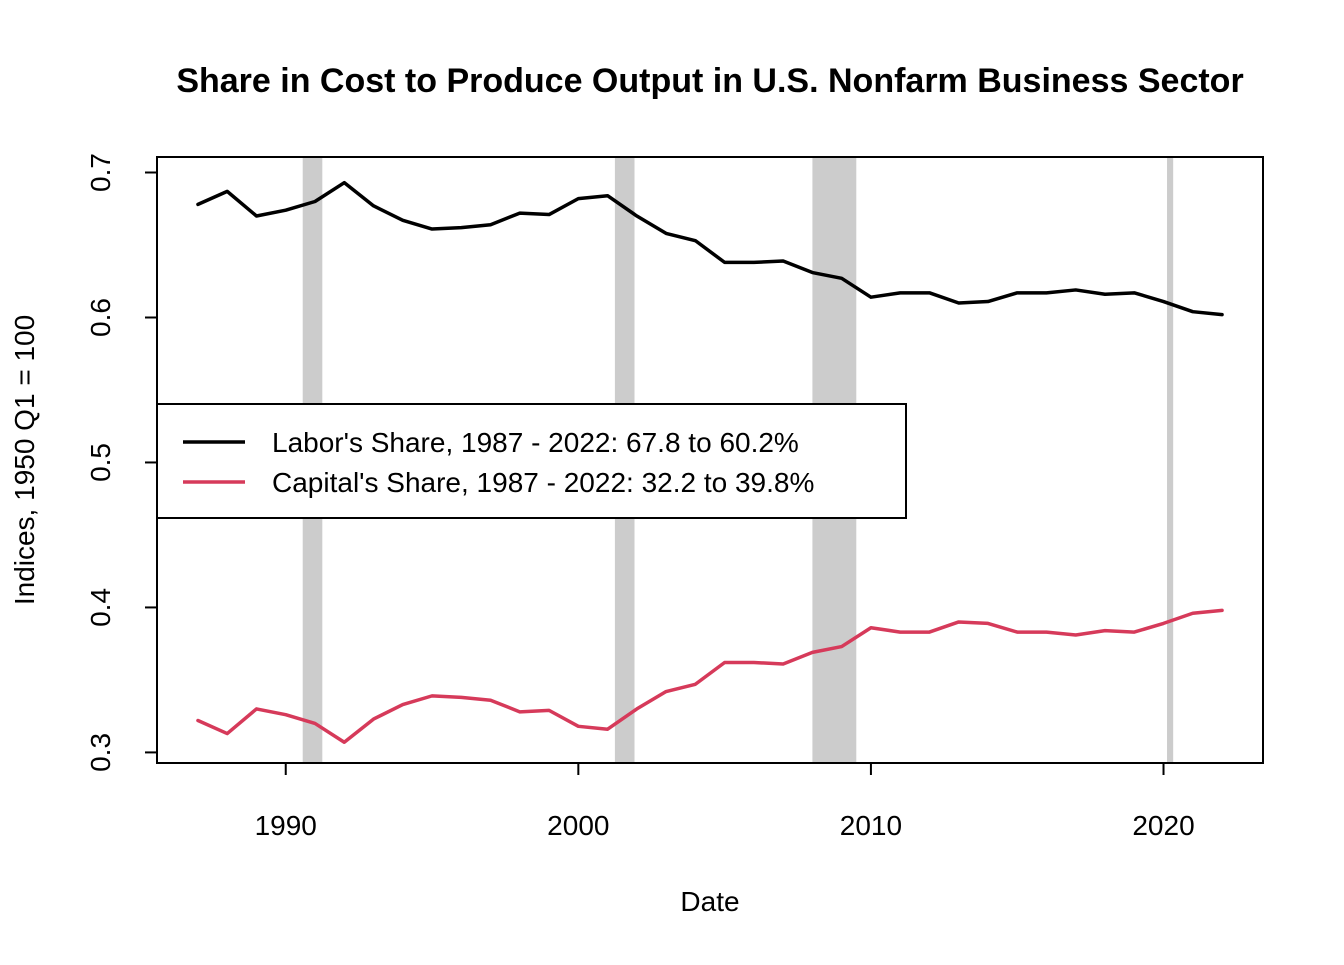  I want to click on x-tick-label: 1990, so click(286, 825).